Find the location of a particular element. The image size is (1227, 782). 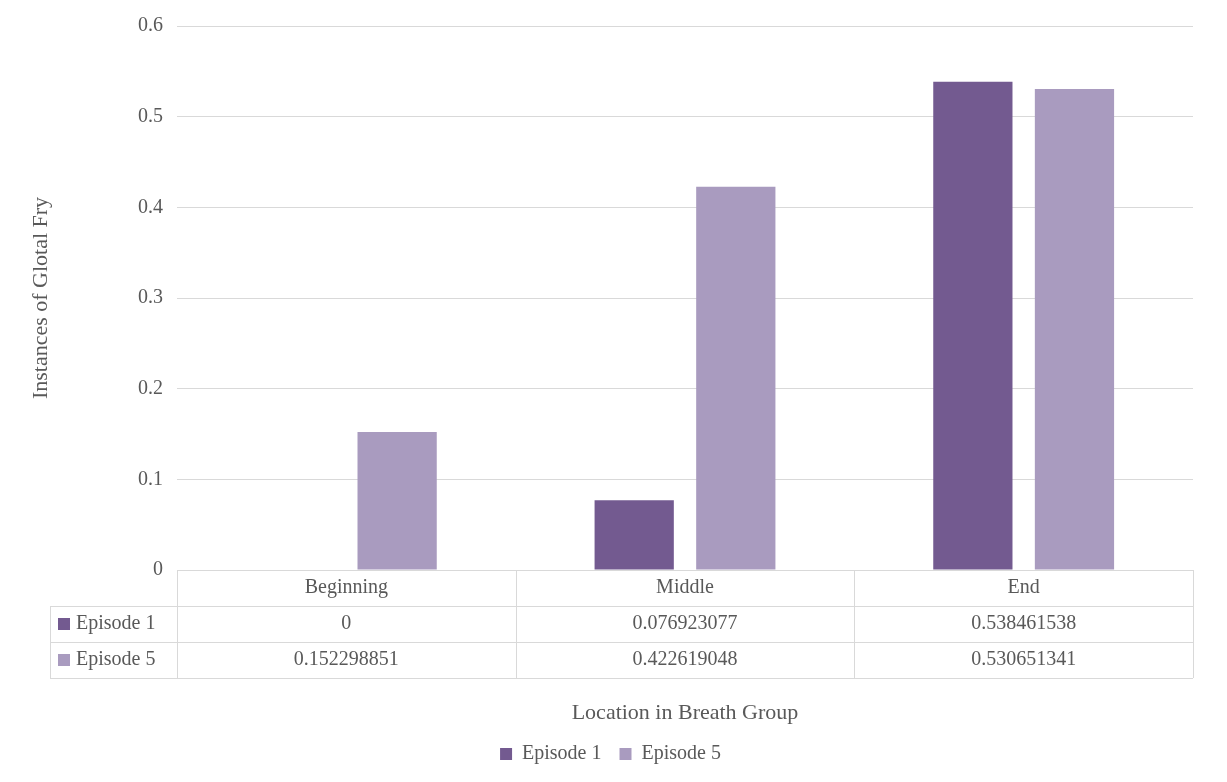

y-tick-label: 0 is located at coordinates (158, 568).